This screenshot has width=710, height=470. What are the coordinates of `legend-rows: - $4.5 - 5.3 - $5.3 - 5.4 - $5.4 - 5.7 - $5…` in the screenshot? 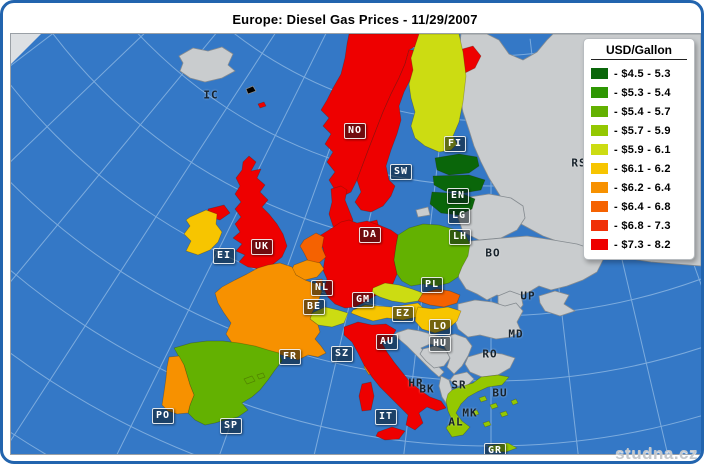 It's located at (639, 159).